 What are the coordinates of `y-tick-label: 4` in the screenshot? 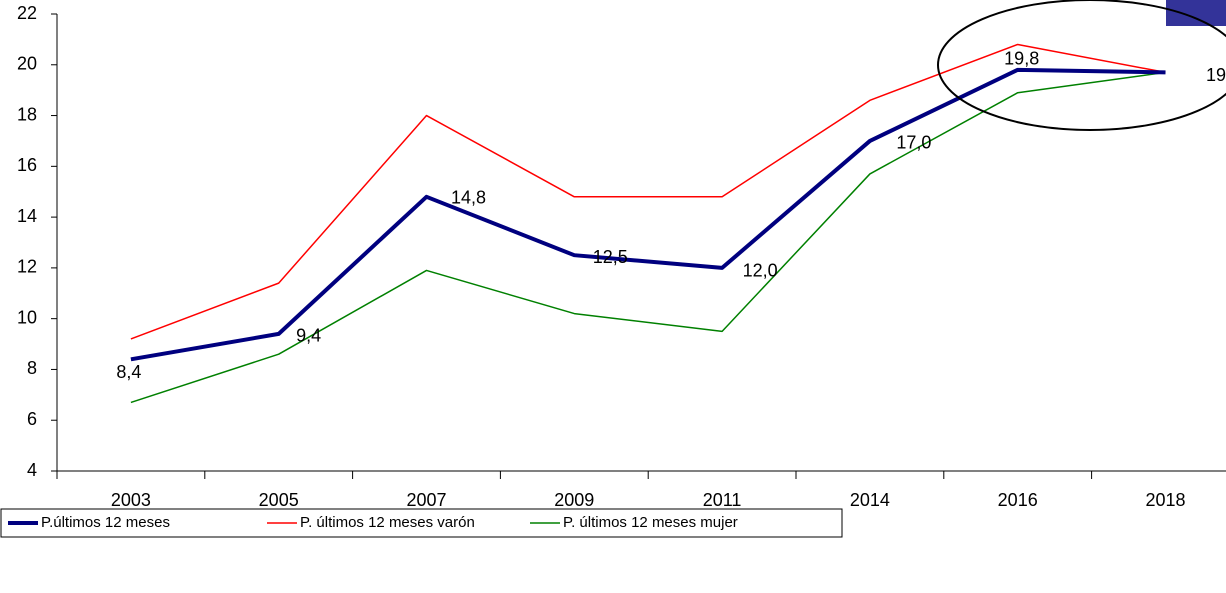 It's located at (32, 470).